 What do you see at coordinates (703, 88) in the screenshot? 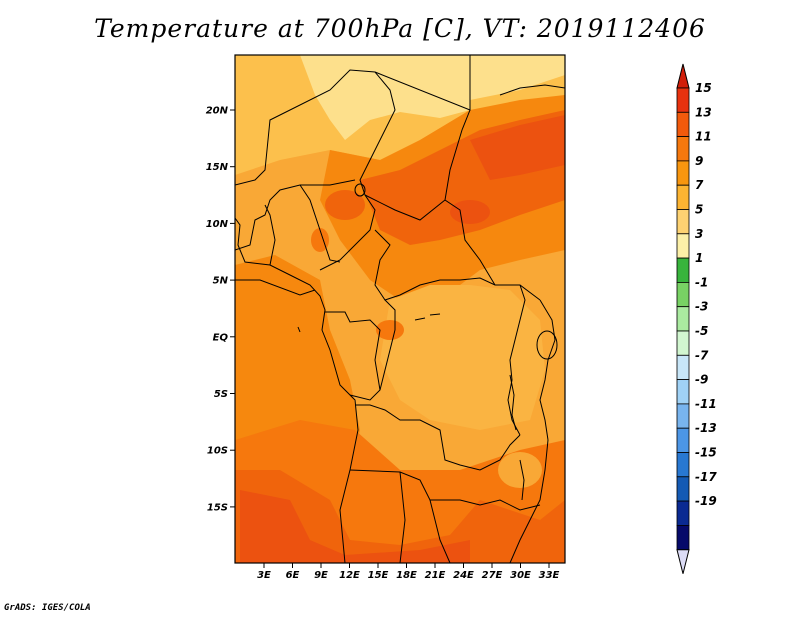
I see `colorbar-label: 15` at bounding box center [703, 88].